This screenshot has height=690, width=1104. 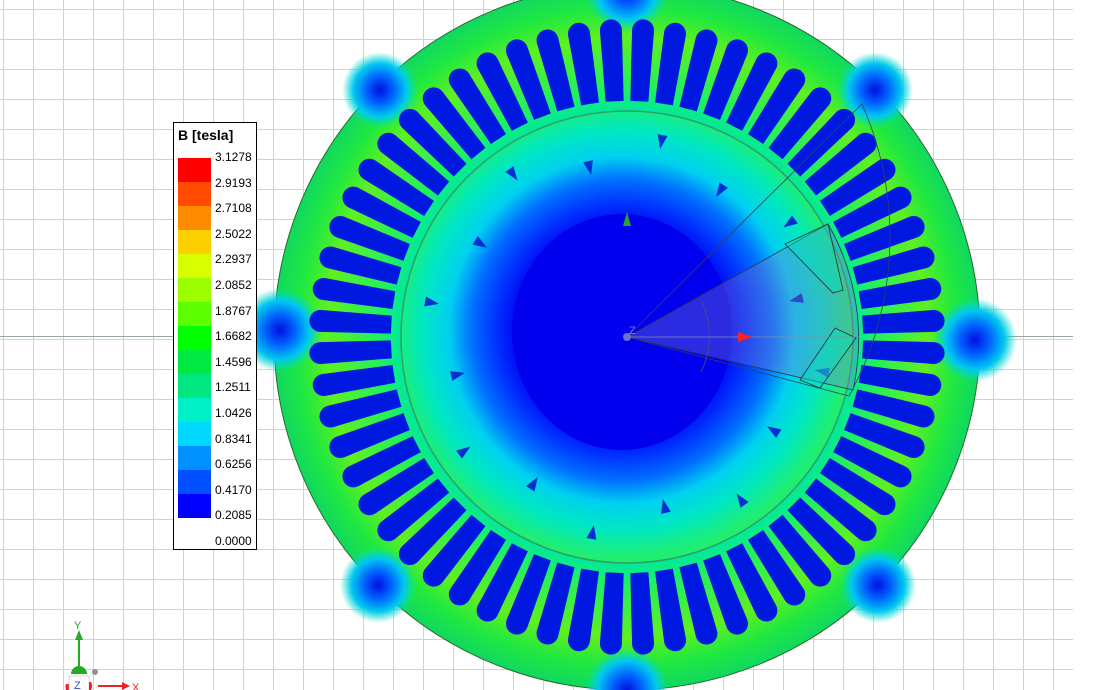 I want to click on triad-z-label: Z, so click(x=77, y=685).